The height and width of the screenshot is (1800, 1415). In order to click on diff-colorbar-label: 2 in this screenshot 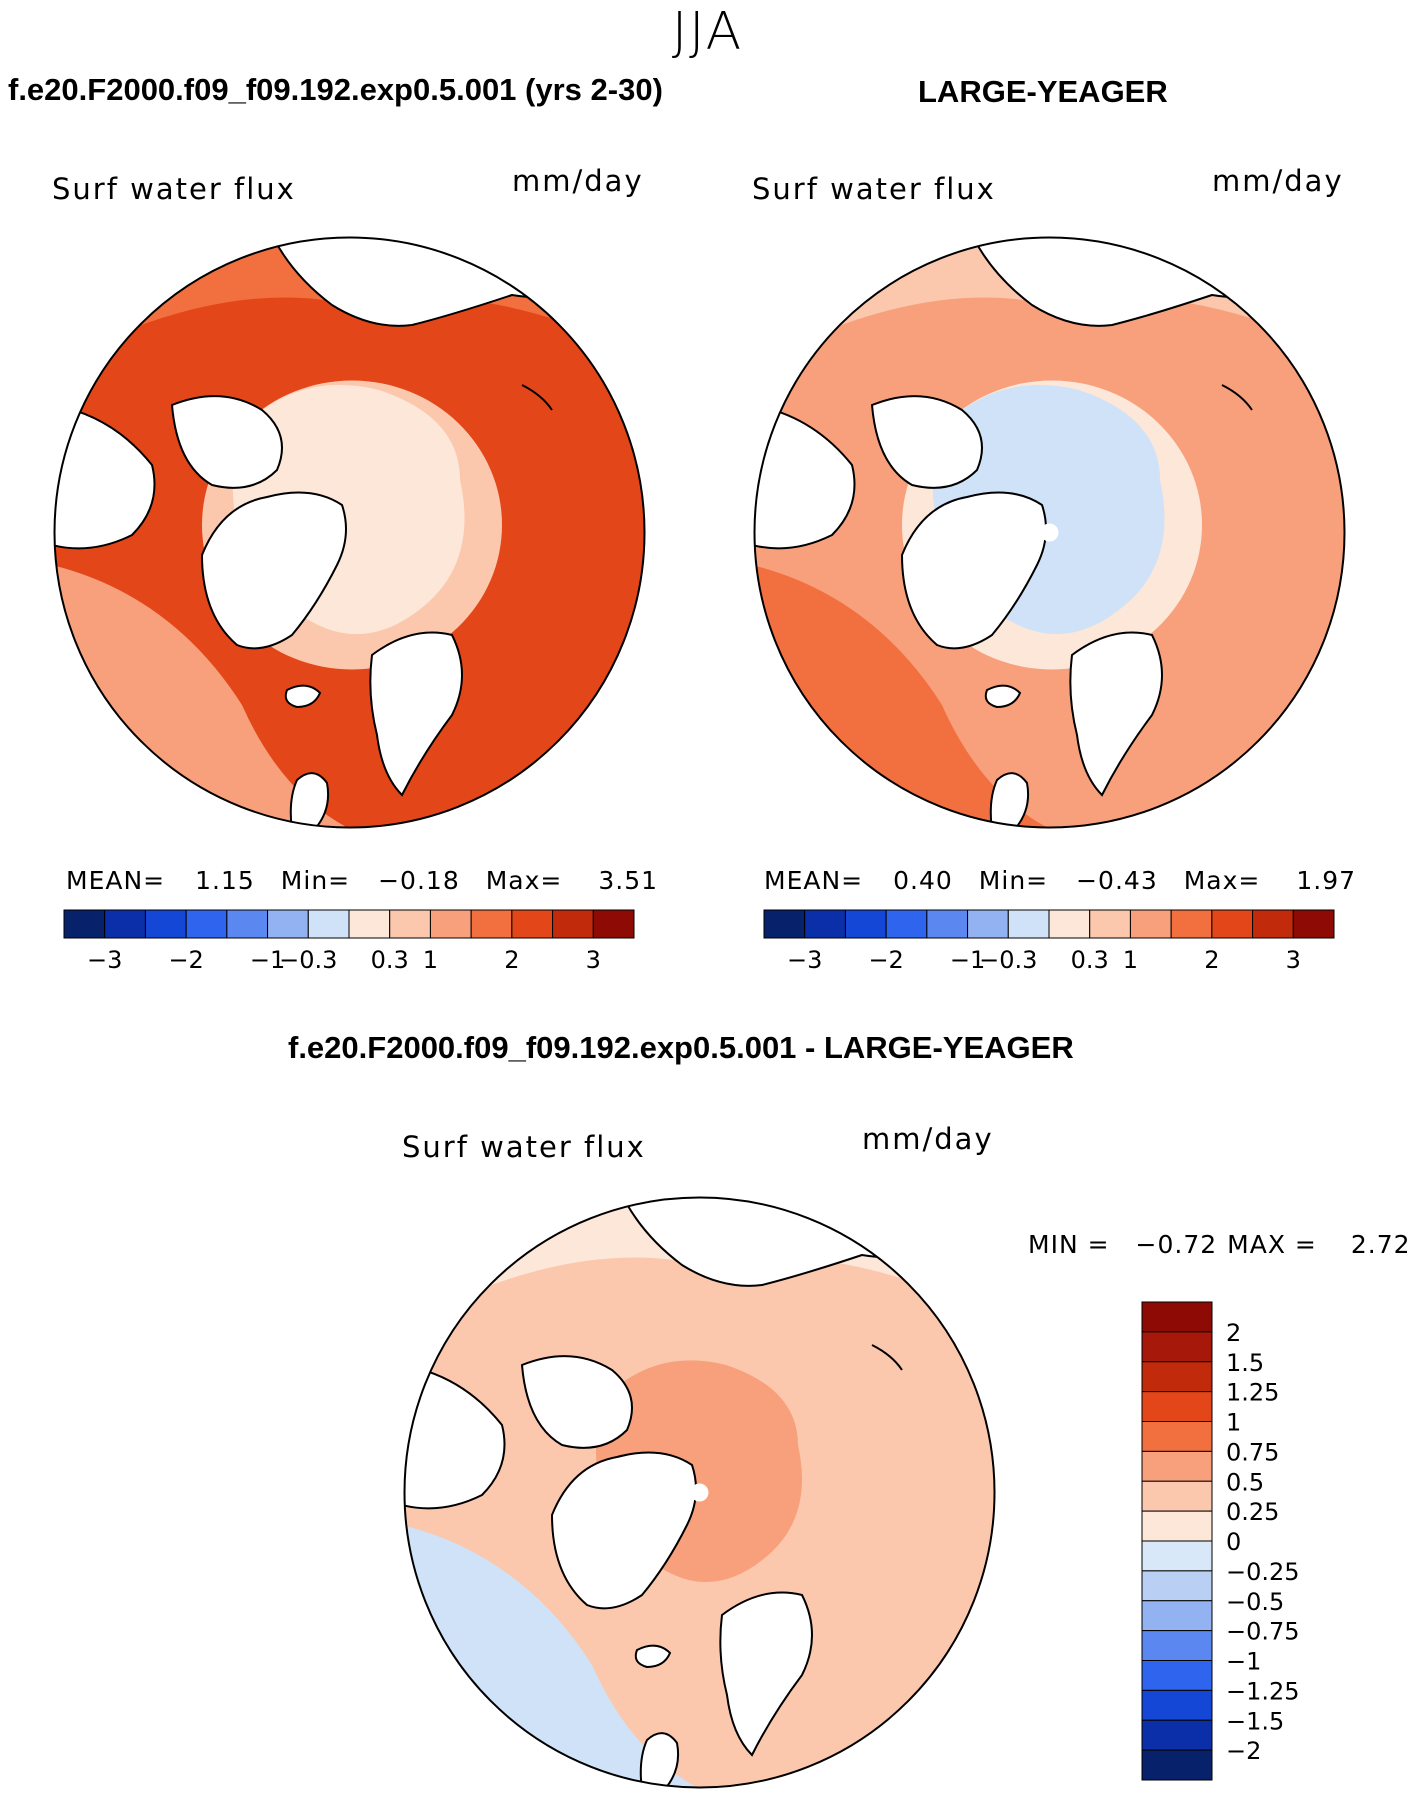, I will do `click(1233, 1333)`.